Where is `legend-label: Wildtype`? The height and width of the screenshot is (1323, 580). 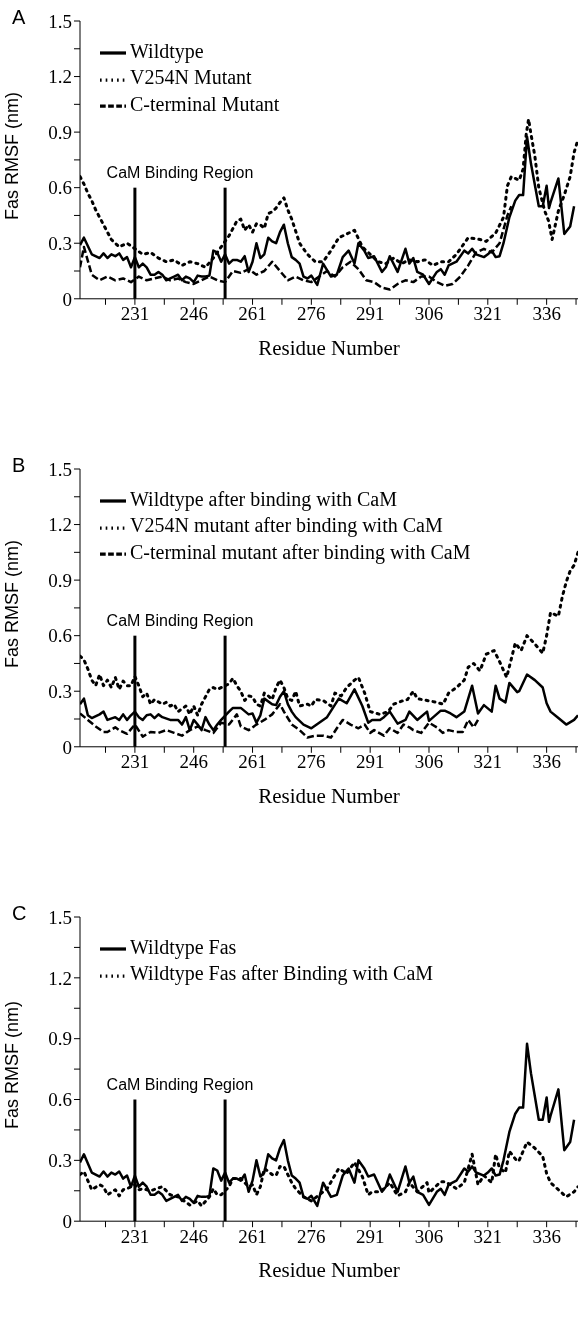
legend-label: Wildtype is located at coordinates (167, 51).